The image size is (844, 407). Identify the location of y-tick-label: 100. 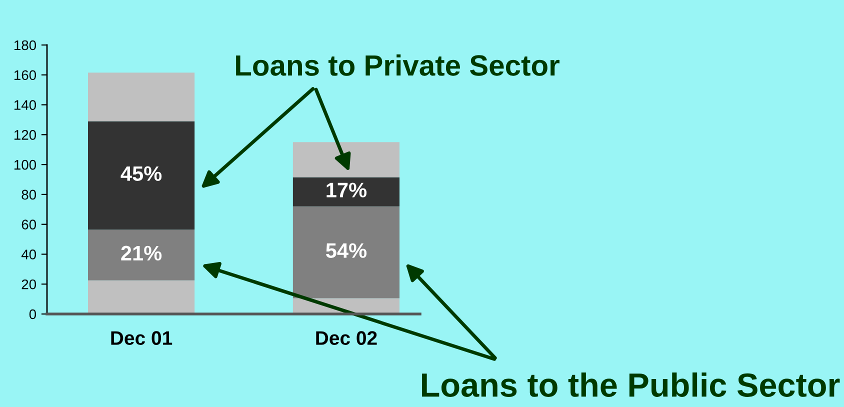
(25, 165).